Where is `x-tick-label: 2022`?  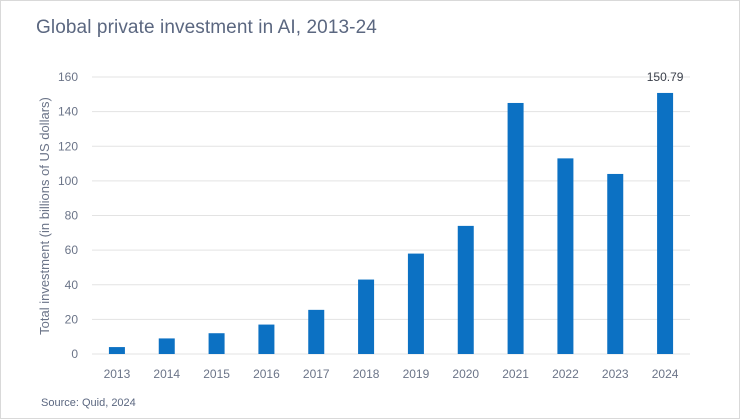
x-tick-label: 2022 is located at coordinates (565, 374).